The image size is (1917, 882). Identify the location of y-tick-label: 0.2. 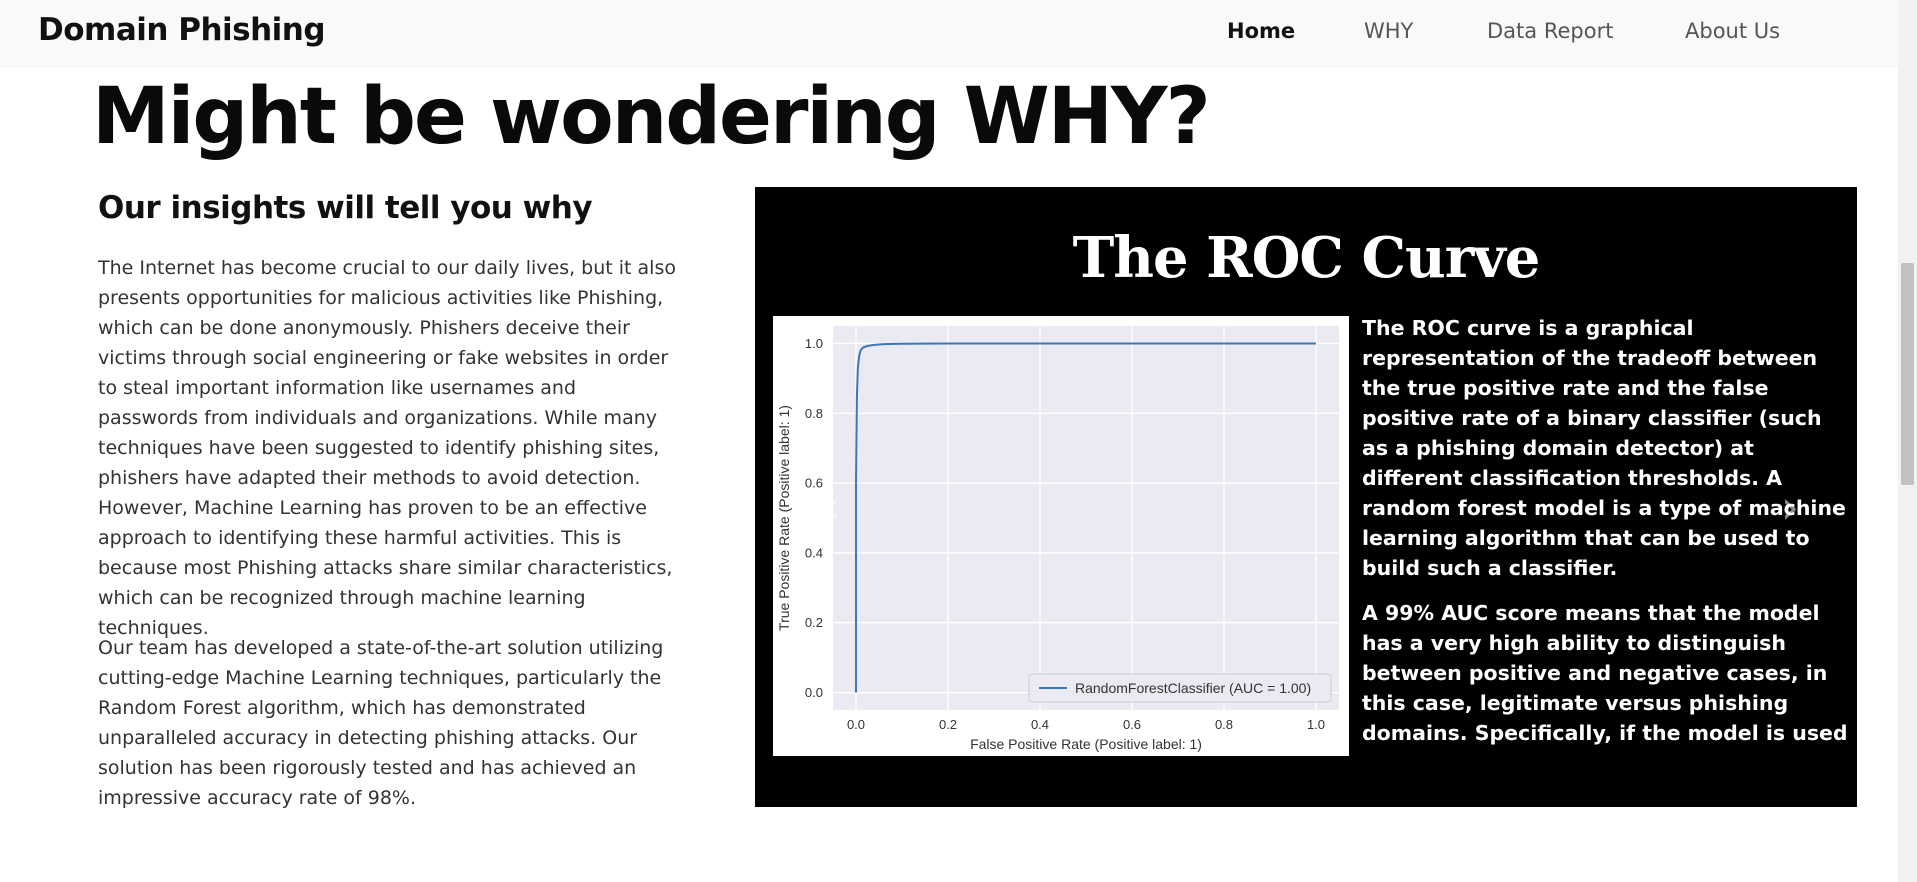
(814, 622).